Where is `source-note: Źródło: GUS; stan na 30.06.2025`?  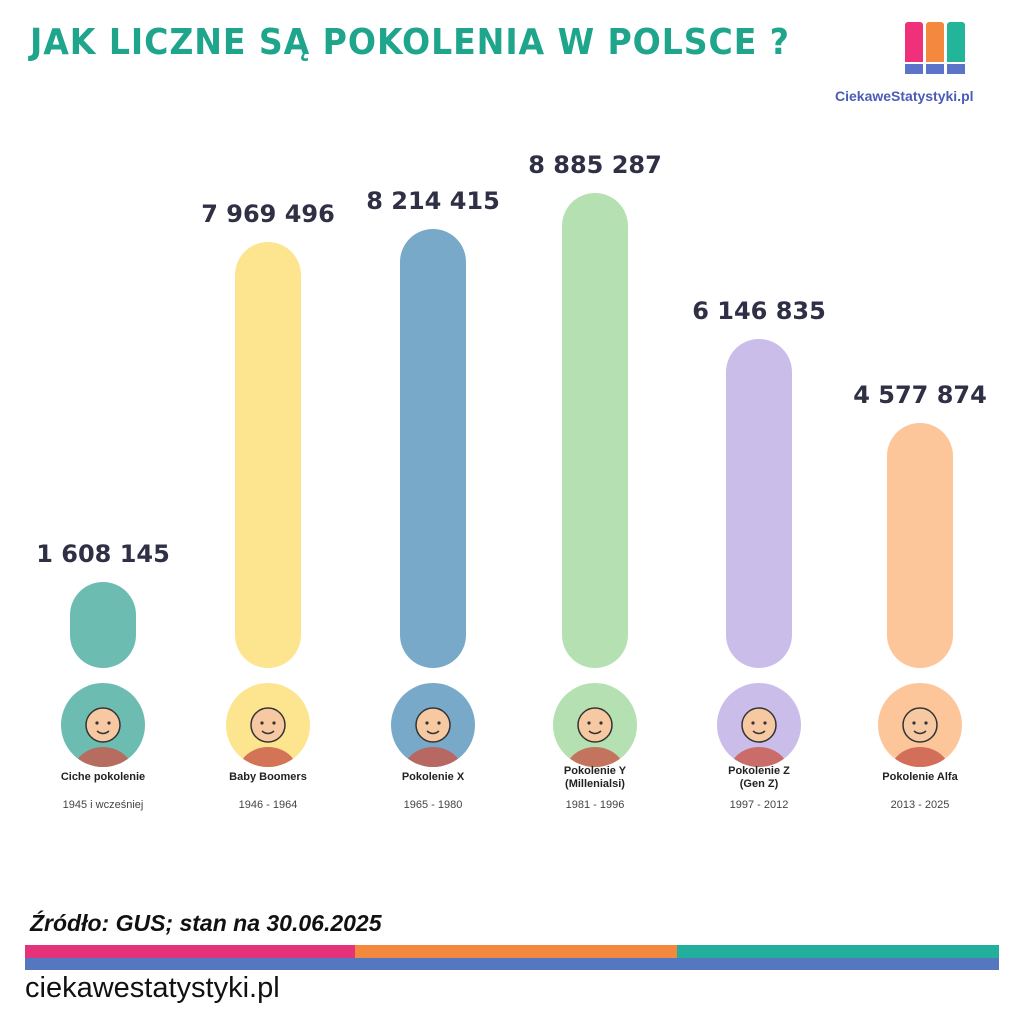 source-note: Źródło: GUS; stan na 30.06.2025 is located at coordinates (206, 923).